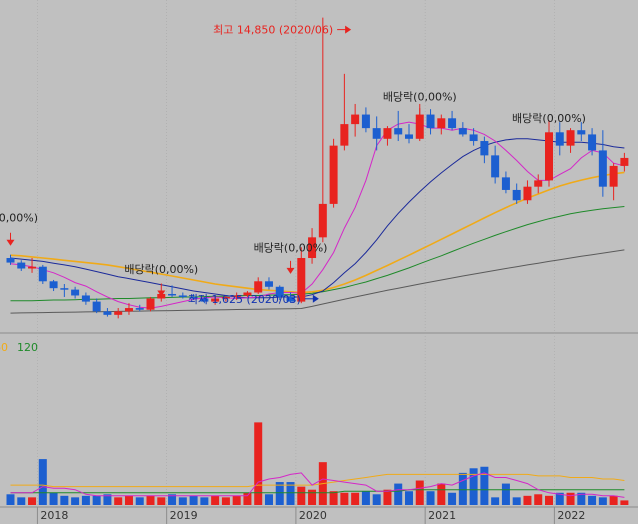  What do you see at coordinates (442, 515) in the screenshot?
I see `x-tick-label: 2021` at bounding box center [442, 515].